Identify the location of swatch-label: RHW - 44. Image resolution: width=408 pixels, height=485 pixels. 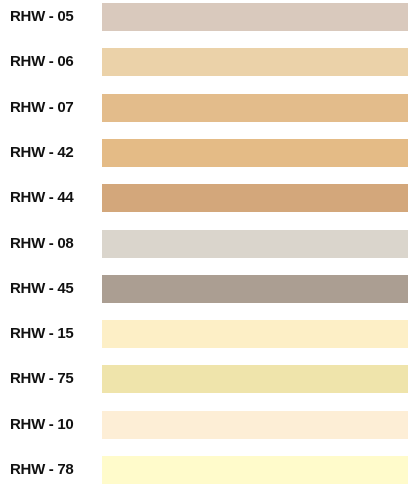
(42, 198).